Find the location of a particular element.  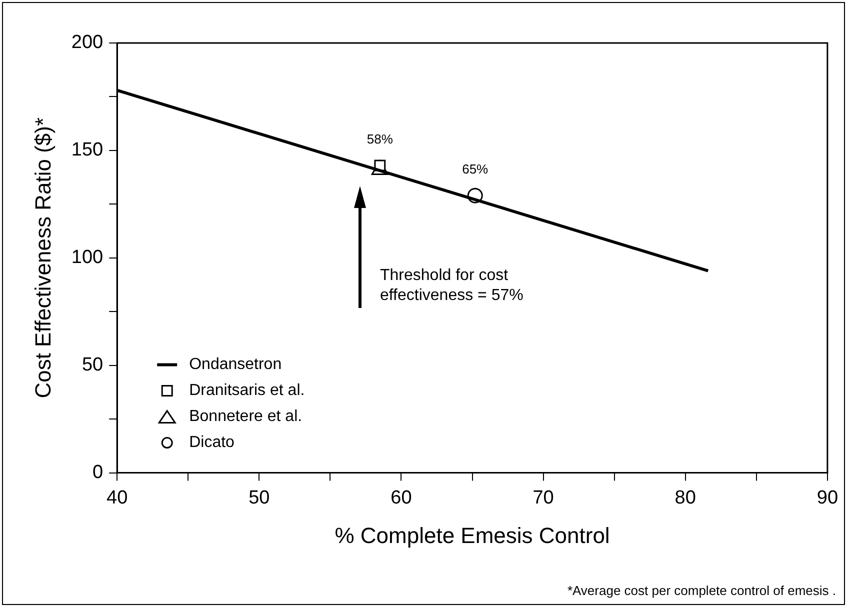

annotation: 65% is located at coordinates (475, 169).